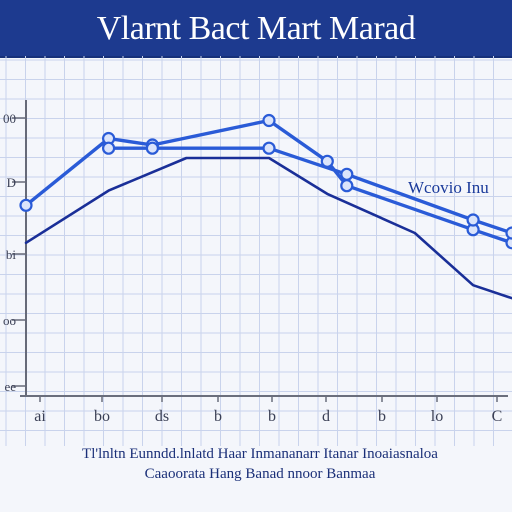 Image resolution: width=512 pixels, height=512 pixels. What do you see at coordinates (260, 474) in the screenshot?
I see `footer-line-2: Caaoorata Hang Banad nnoor Banmaa` at bounding box center [260, 474].